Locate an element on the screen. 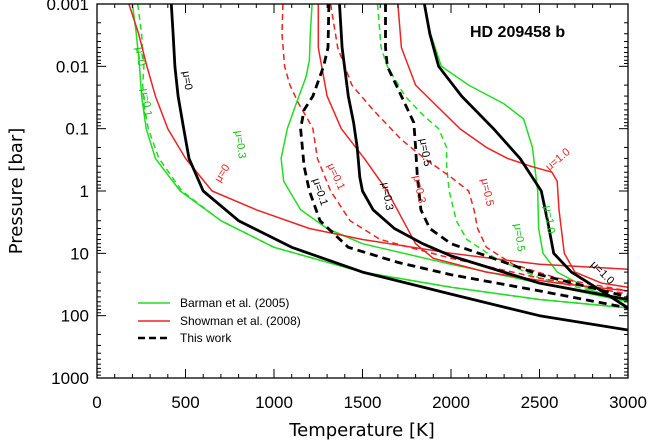 This screenshot has height=443, width=654. curve-label-barman-mu-0: μ=0 is located at coordinates (140, 56).